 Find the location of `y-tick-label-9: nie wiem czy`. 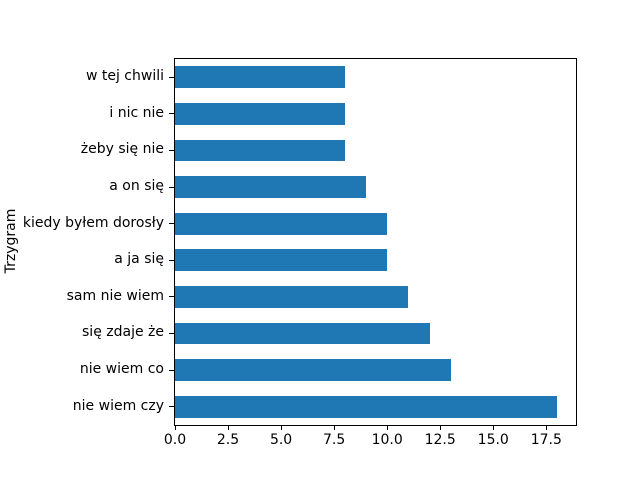

y-tick-label-9: nie wiem czy is located at coordinates (118, 405).